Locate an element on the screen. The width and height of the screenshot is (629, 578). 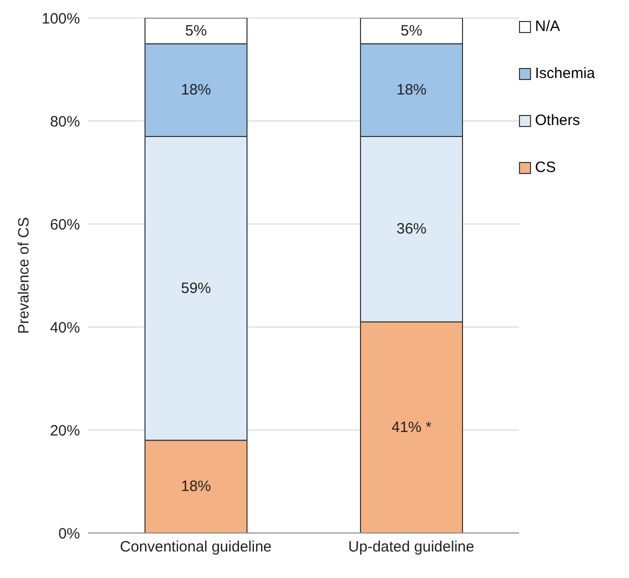
legend-label: N/A is located at coordinates (547, 26).